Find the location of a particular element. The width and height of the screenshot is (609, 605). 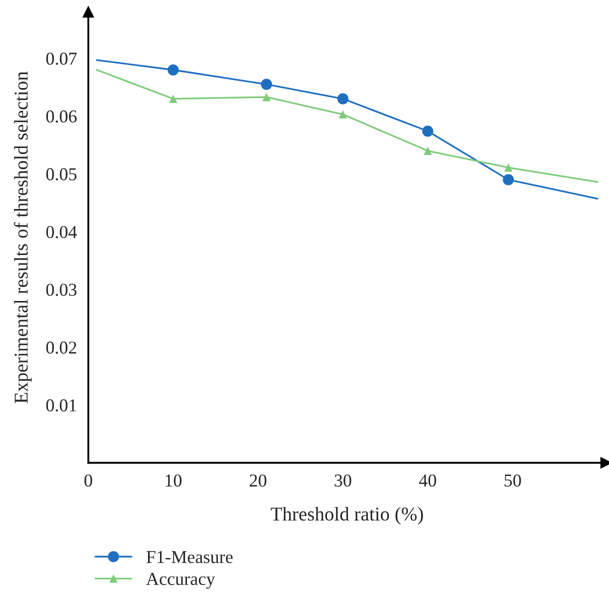

legend-label: F1-Measure is located at coordinates (189, 557).